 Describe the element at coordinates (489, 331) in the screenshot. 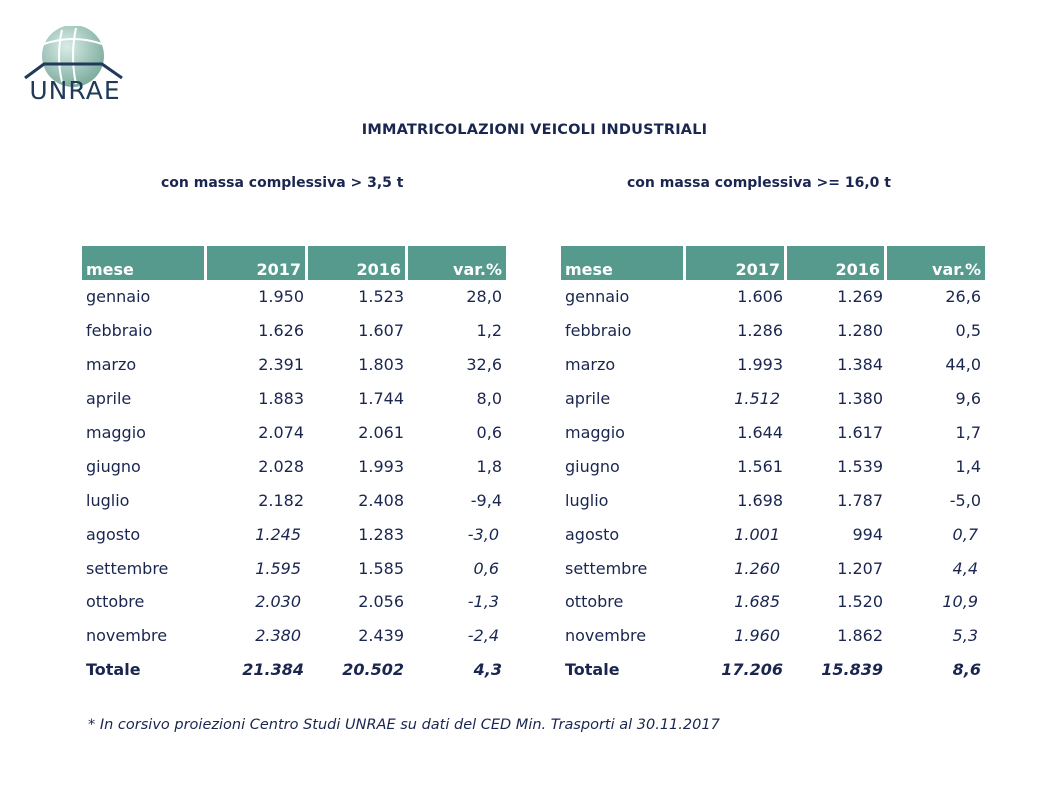

I see `value-cell: 1,2` at that location.